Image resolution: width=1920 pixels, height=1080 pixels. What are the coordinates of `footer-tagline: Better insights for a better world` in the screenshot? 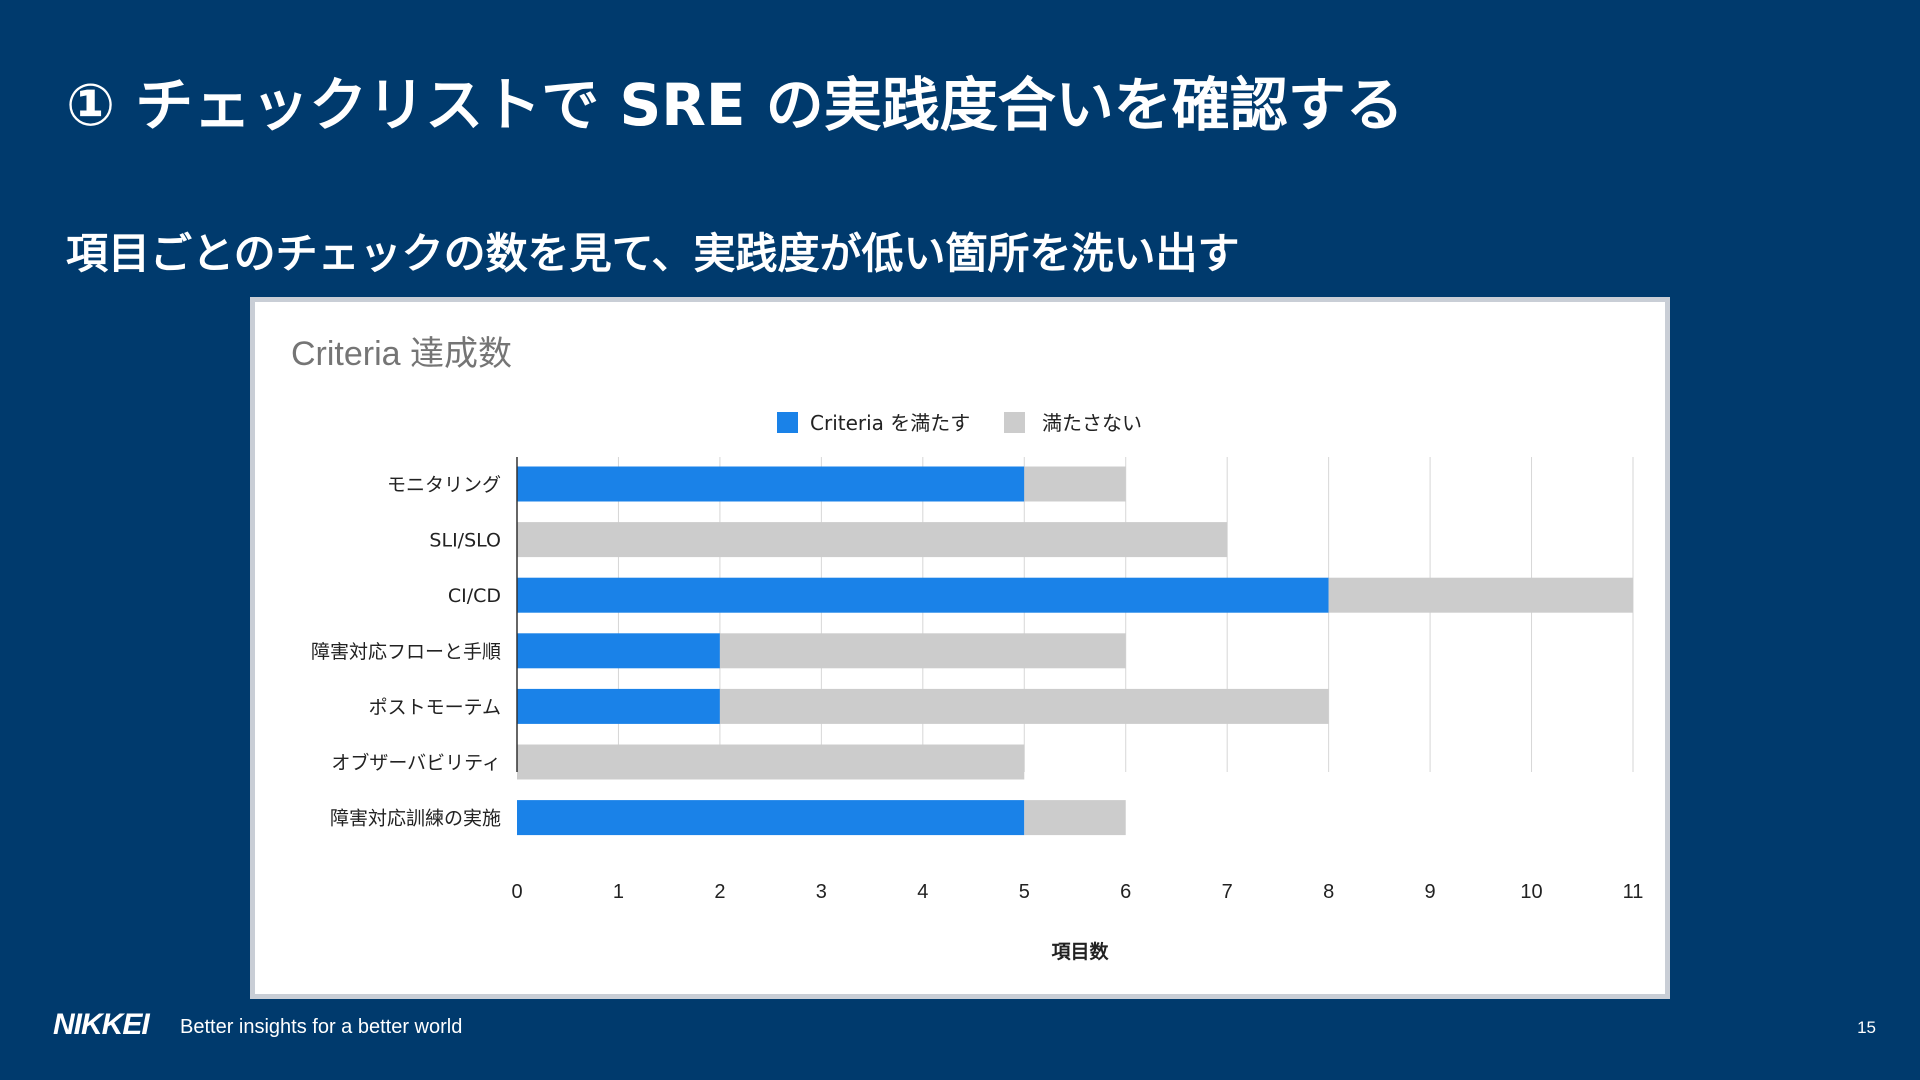 It's located at (321, 1027).